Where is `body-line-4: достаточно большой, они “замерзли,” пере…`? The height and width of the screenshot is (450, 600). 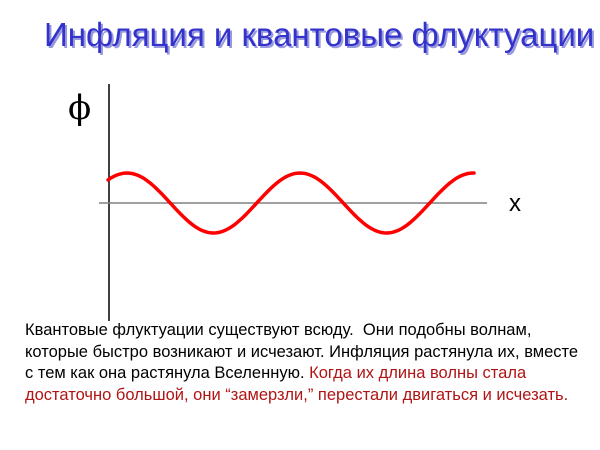
body-line-4: достаточно большой, они “замерзли,” пере… is located at coordinates (297, 395).